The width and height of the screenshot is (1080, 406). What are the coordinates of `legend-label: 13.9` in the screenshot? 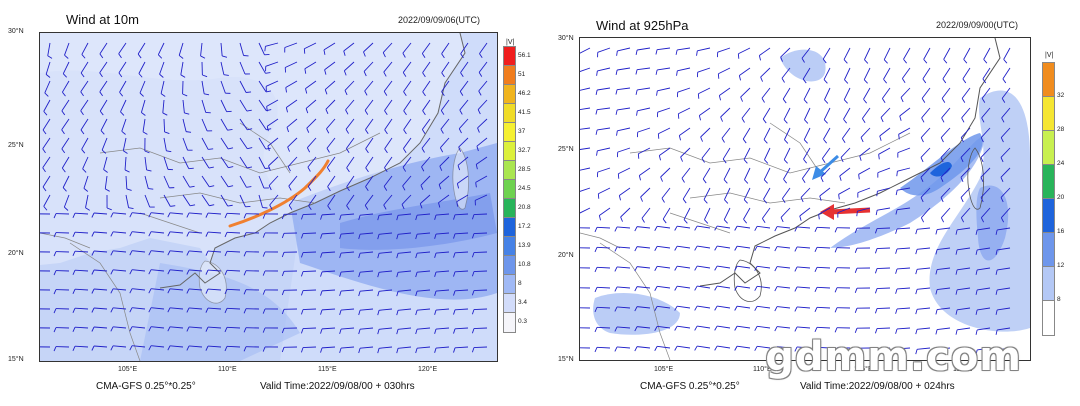 It's located at (524, 245).